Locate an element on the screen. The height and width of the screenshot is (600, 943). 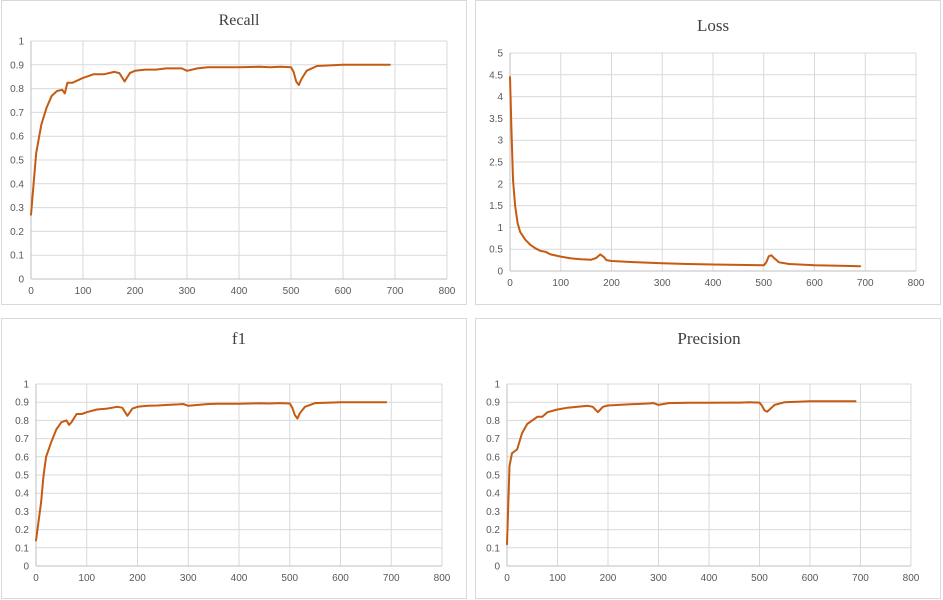
recall-y-tick-label: 0.6 is located at coordinates (17, 137).